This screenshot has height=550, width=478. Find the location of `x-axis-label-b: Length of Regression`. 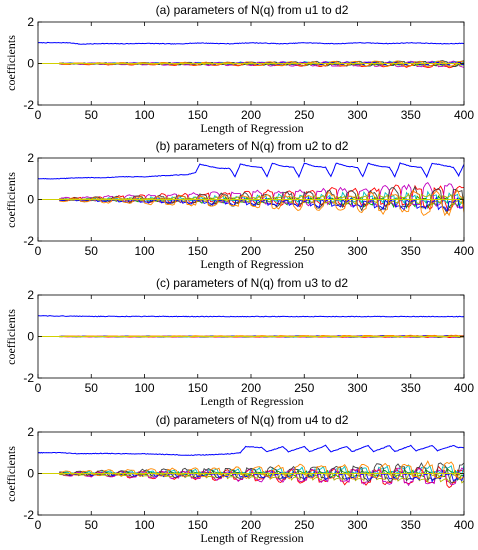

x-axis-label-b: Length of Regression is located at coordinates (251, 264).